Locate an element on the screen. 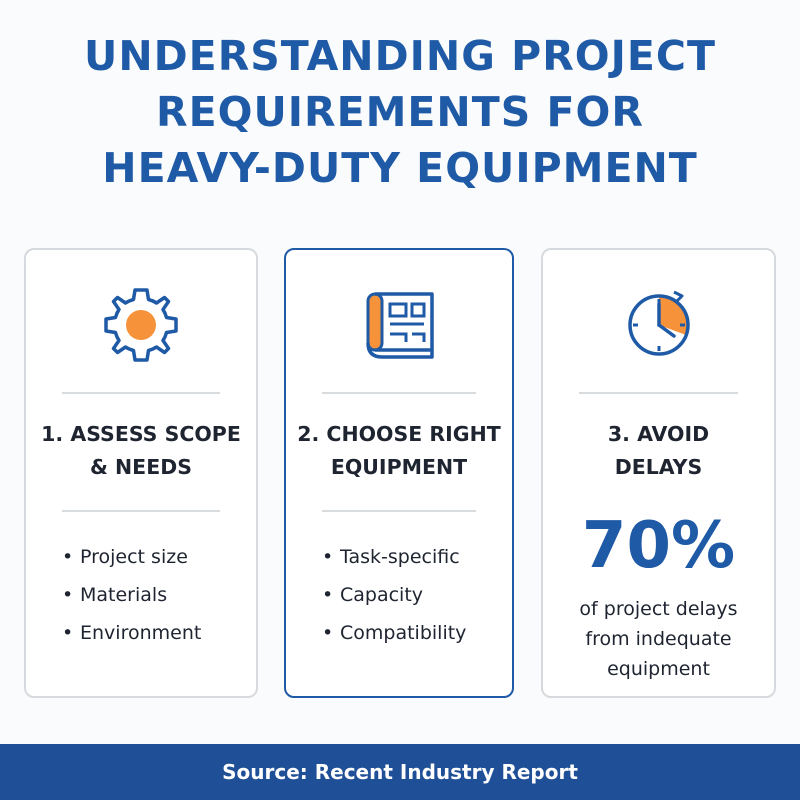 The image size is (800, 800). bullet-list: • Project size • Materials • Environment is located at coordinates (131, 595).